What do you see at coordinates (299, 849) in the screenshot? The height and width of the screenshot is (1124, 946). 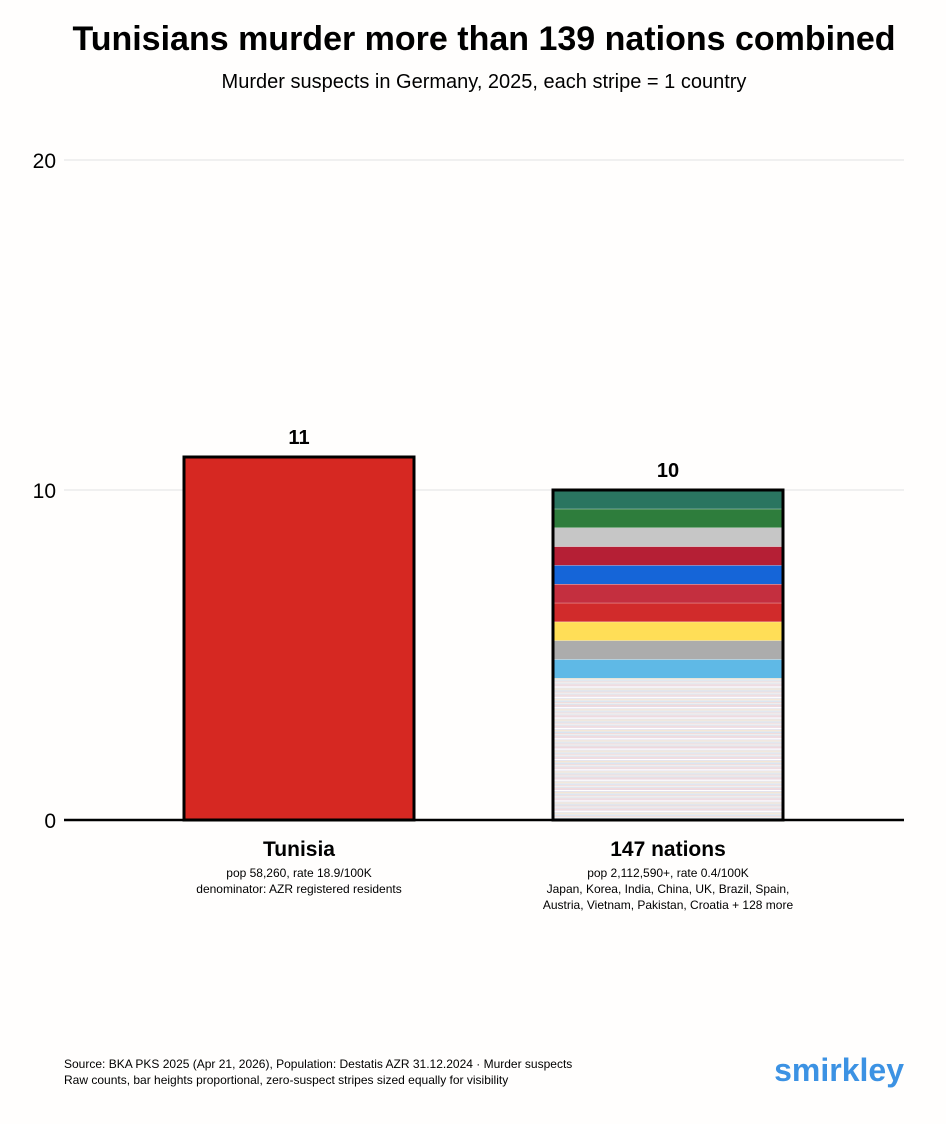 I see `x-category-label: Tunisia` at bounding box center [299, 849].